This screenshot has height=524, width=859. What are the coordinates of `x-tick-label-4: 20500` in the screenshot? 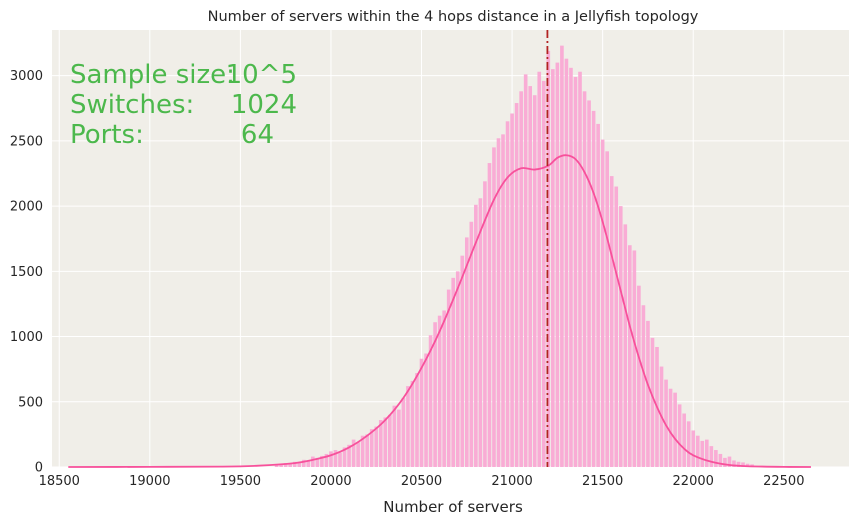 It's located at (421, 481).